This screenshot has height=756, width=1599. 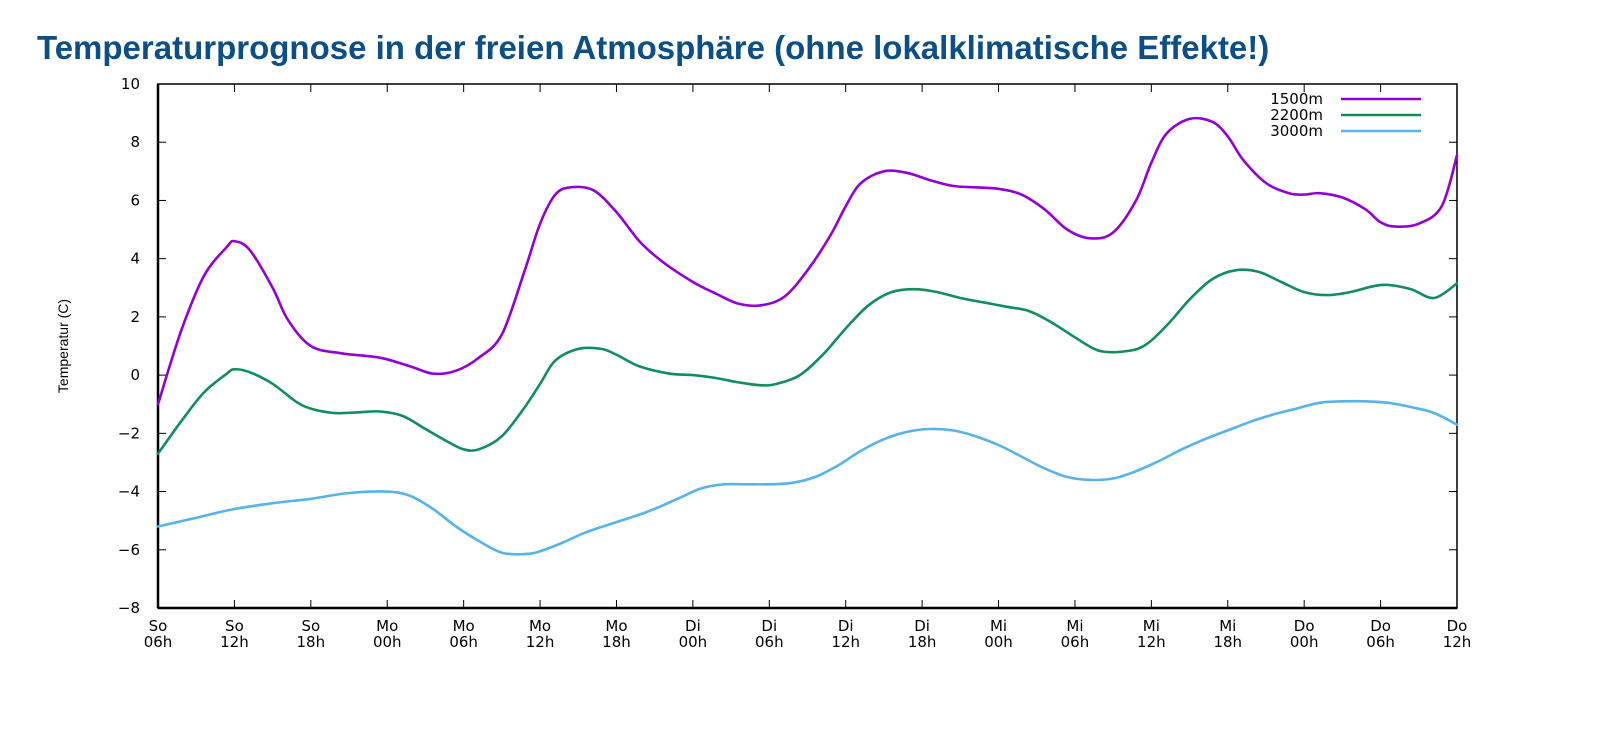 I want to click on legend-label: 2200m, so click(x=1296, y=115).